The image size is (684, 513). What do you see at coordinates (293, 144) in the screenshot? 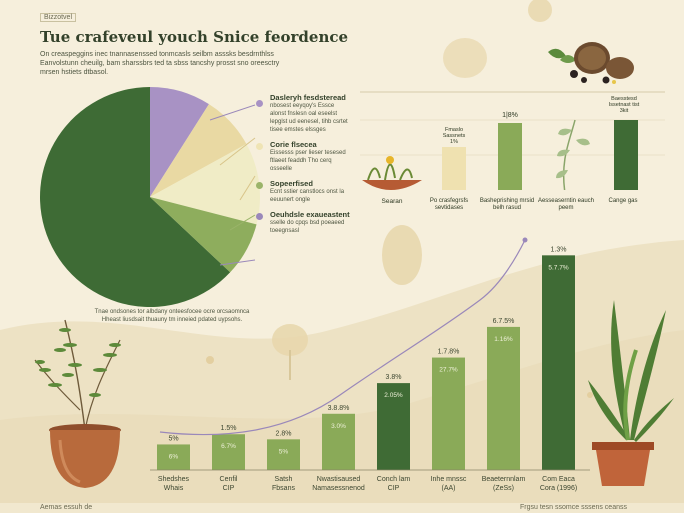
I see `legend-heading: Corie flsecea` at bounding box center [293, 144].